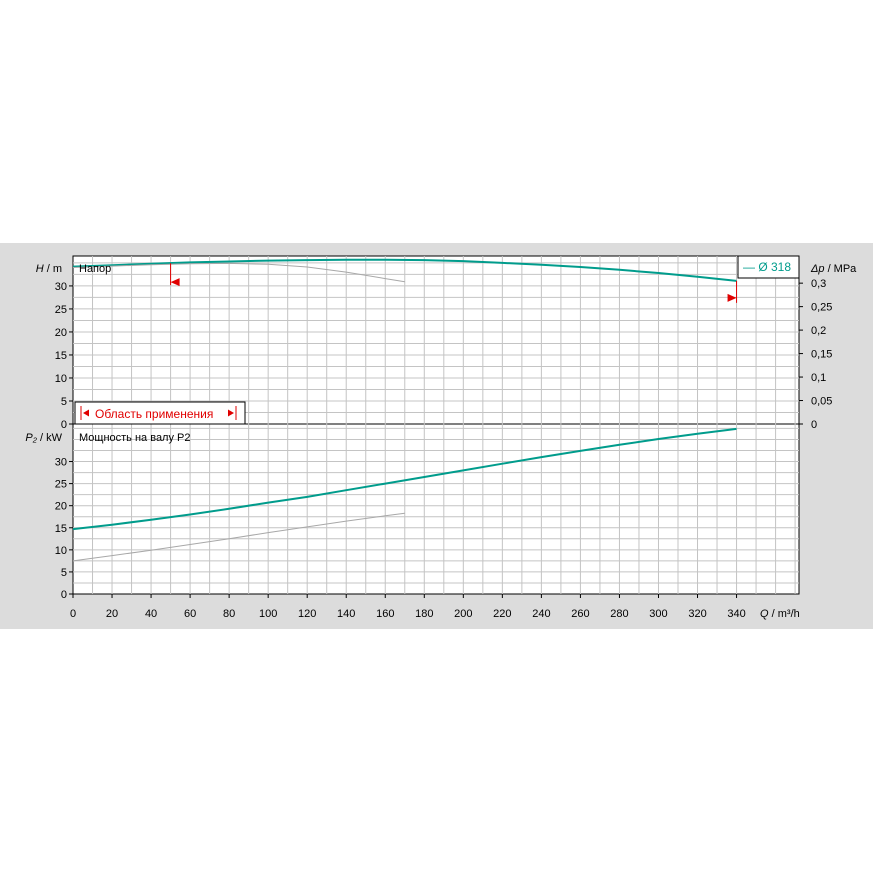 The width and height of the screenshot is (873, 873). I want to click on range-max-arrow-icon, so click(732, 297).